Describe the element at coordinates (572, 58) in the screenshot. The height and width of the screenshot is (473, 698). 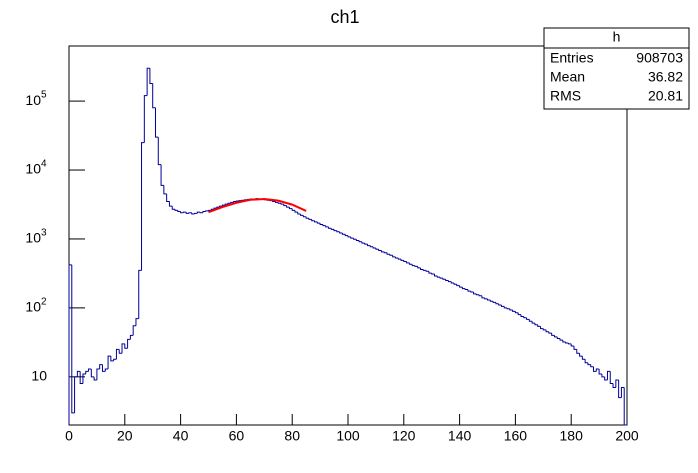
I see `stats-label: Entries` at that location.